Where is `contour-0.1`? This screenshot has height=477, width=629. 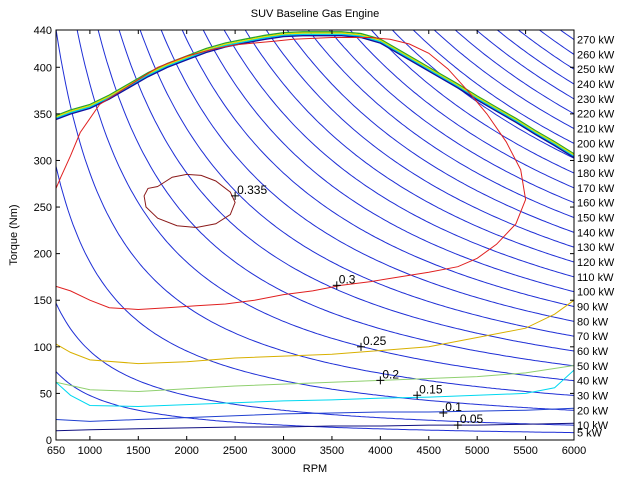 contour-0.1 is located at coordinates (315, 414).